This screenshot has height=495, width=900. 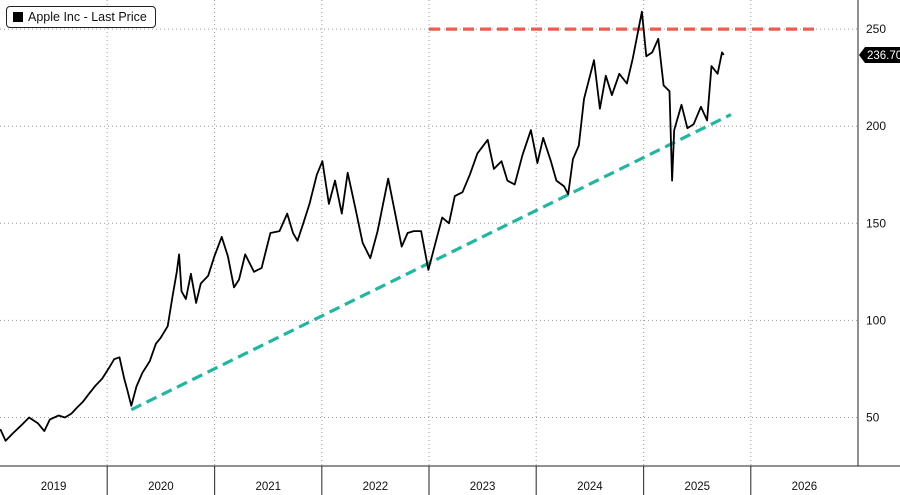 What do you see at coordinates (54, 487) in the screenshot?
I see `x-year-label: 2019` at bounding box center [54, 487].